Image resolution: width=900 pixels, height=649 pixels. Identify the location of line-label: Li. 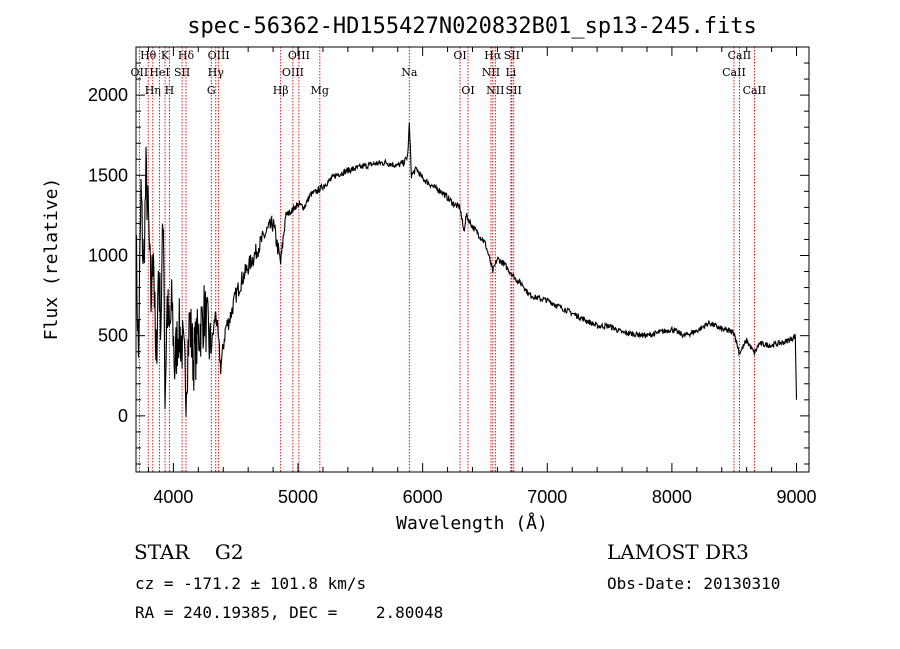
(510, 72).